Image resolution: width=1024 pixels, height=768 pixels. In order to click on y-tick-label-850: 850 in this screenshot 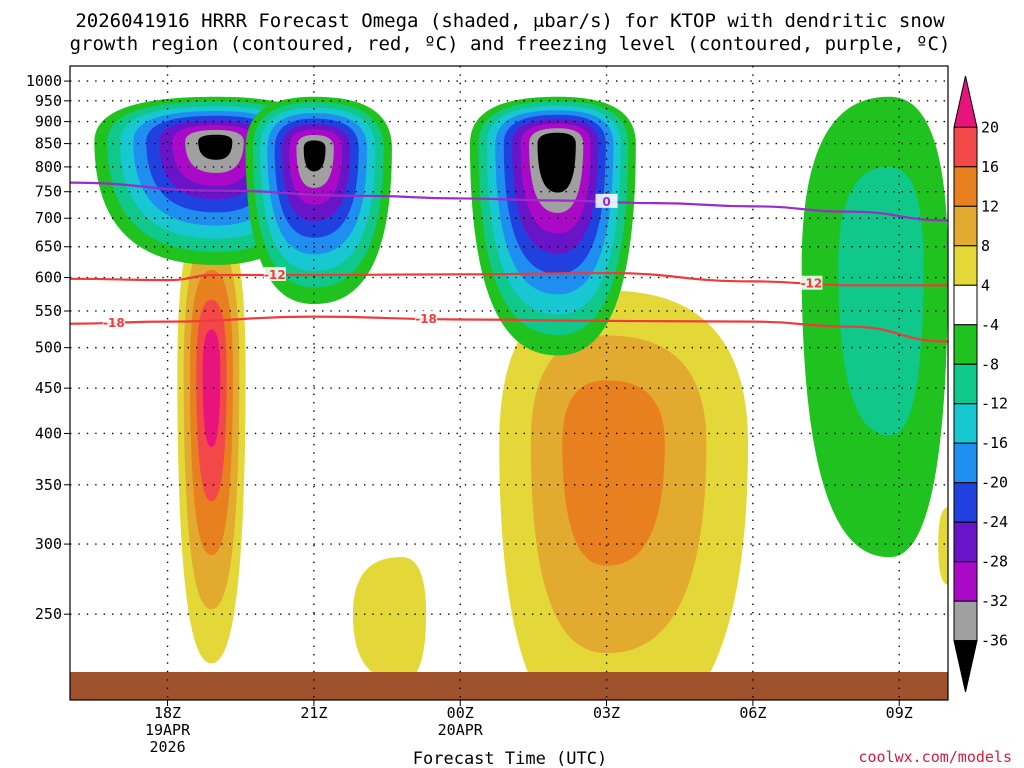, I will do `click(48, 144)`.